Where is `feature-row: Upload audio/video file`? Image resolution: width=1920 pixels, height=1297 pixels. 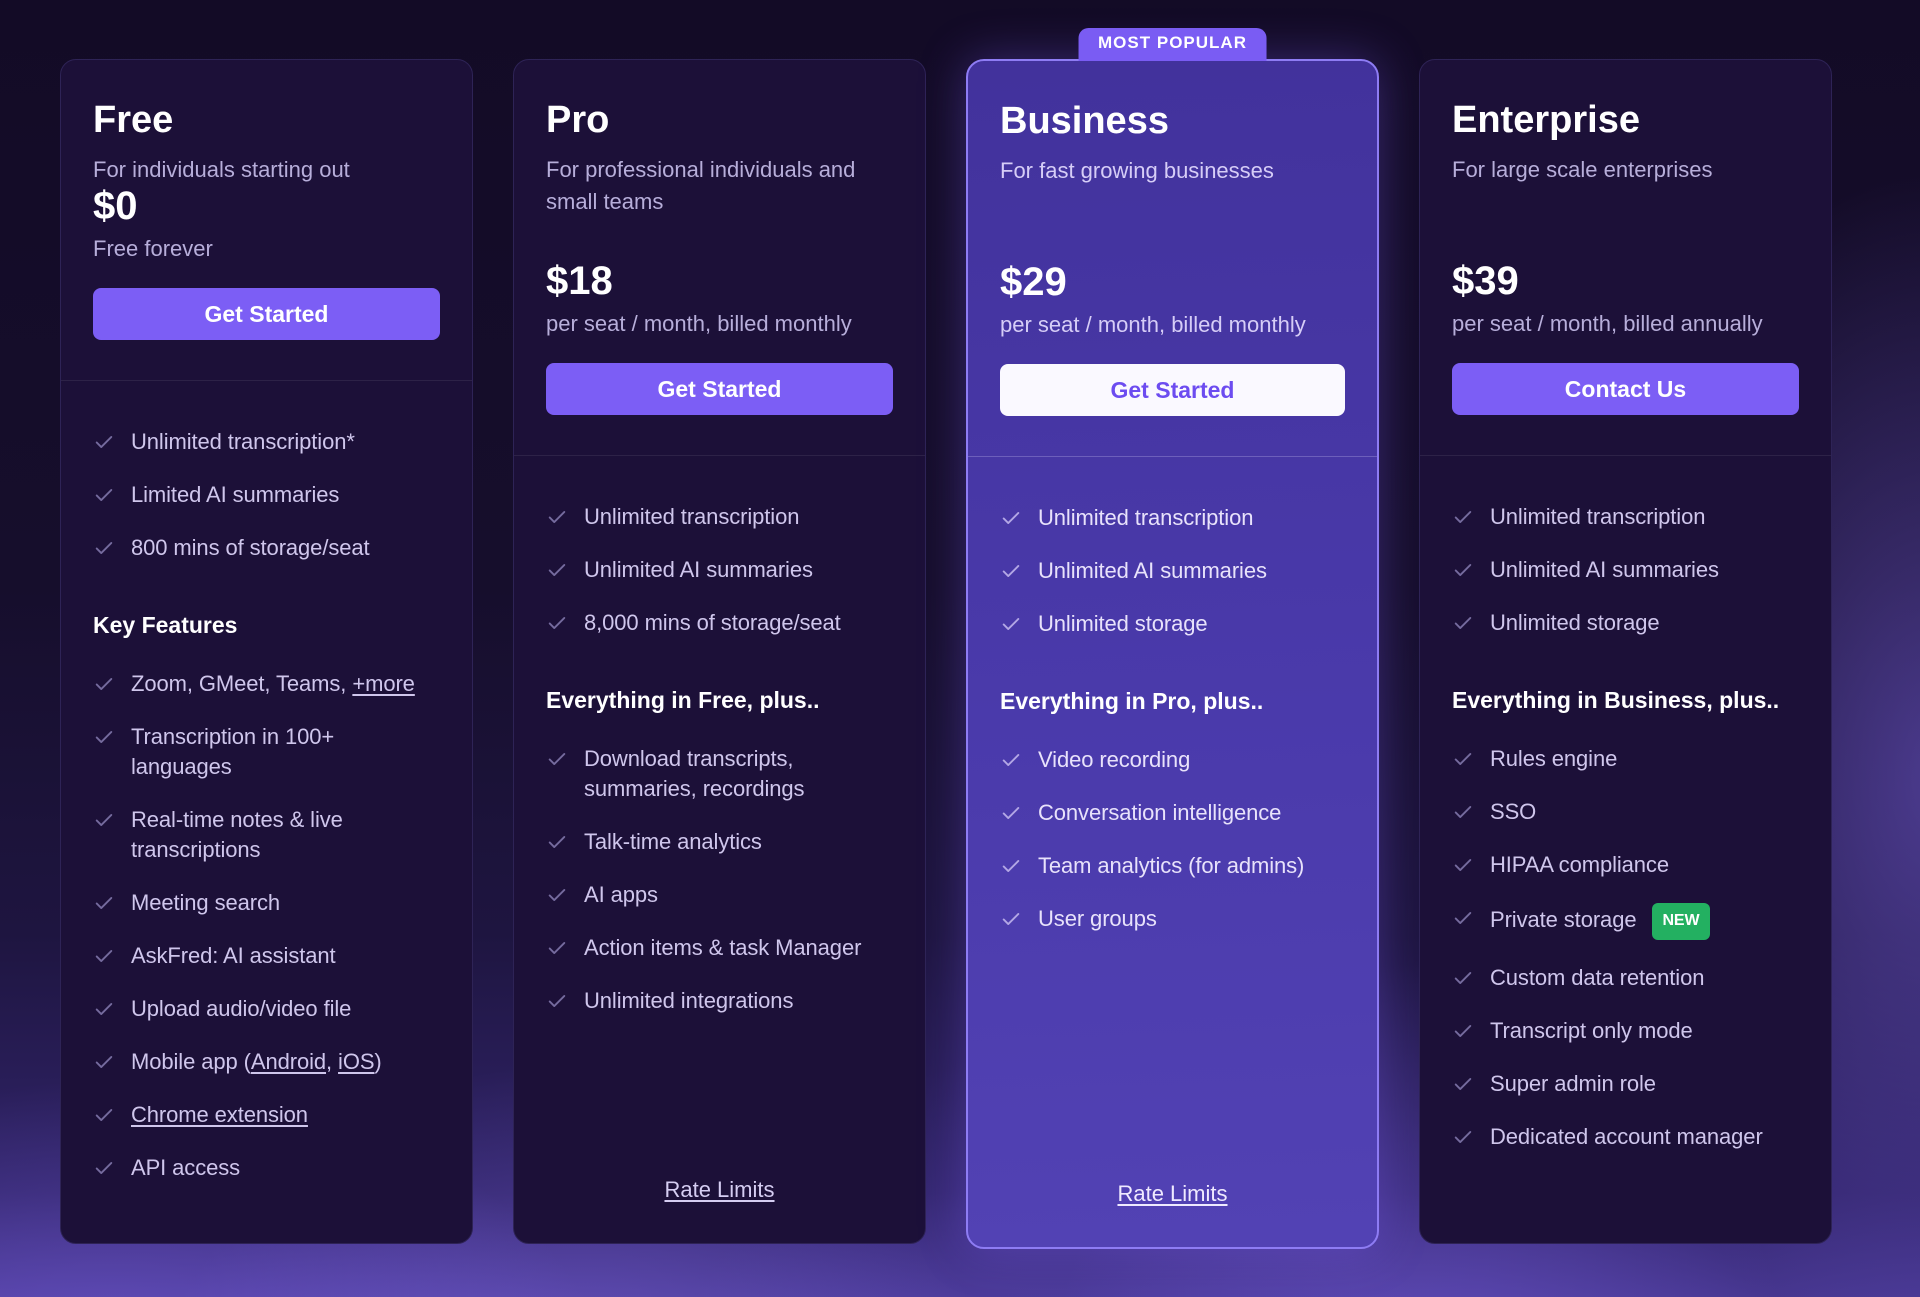
feature-row: Upload audio/video file is located at coordinates (266, 1009).